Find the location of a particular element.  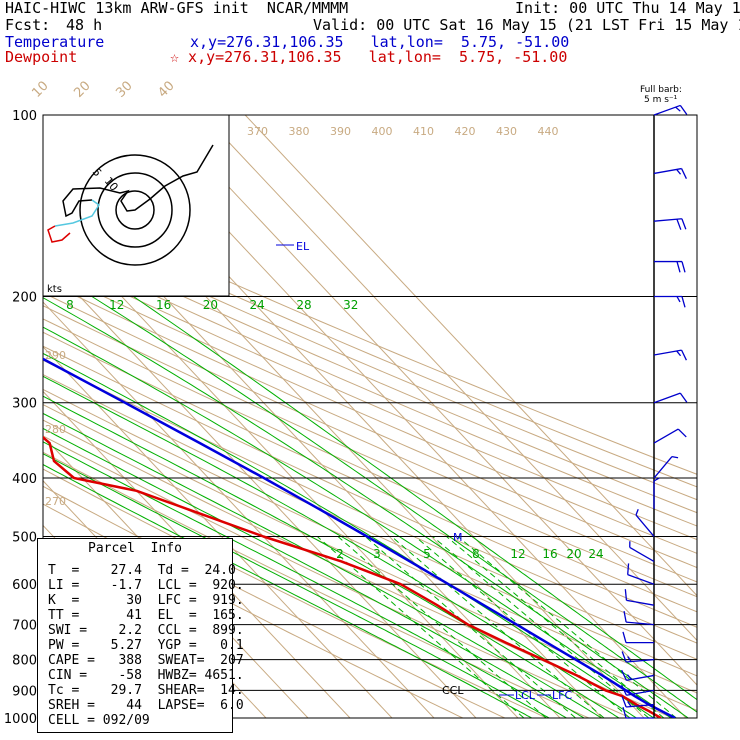

dry-adiabat-label: 430 is located at coordinates (506, 131).